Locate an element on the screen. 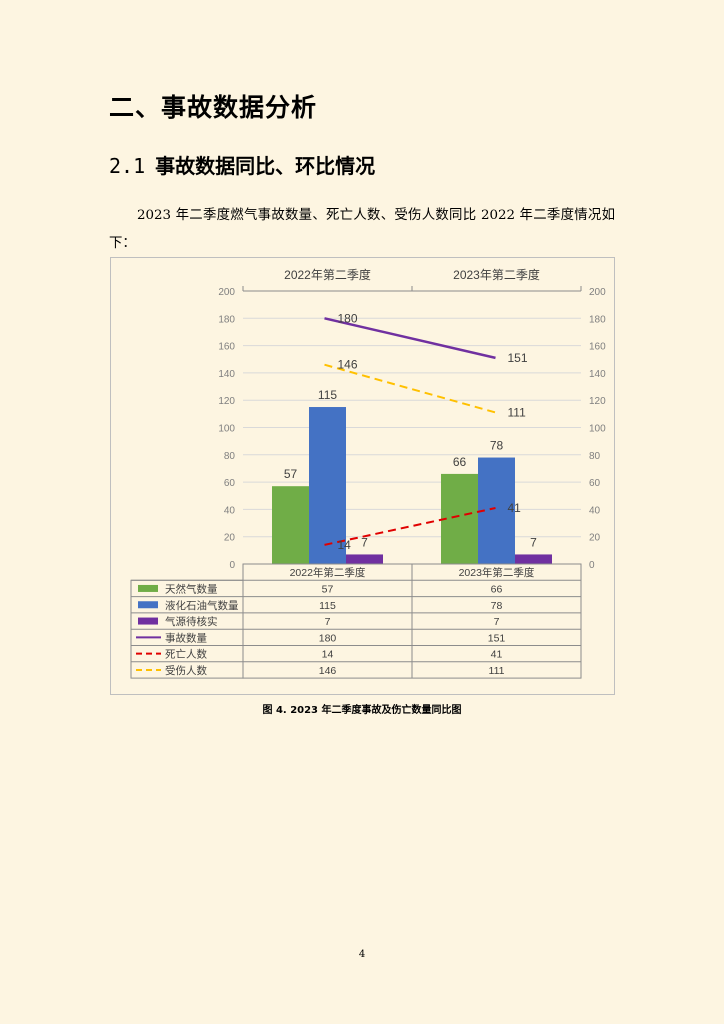  y-tick-label-left: 40 is located at coordinates (230, 510).